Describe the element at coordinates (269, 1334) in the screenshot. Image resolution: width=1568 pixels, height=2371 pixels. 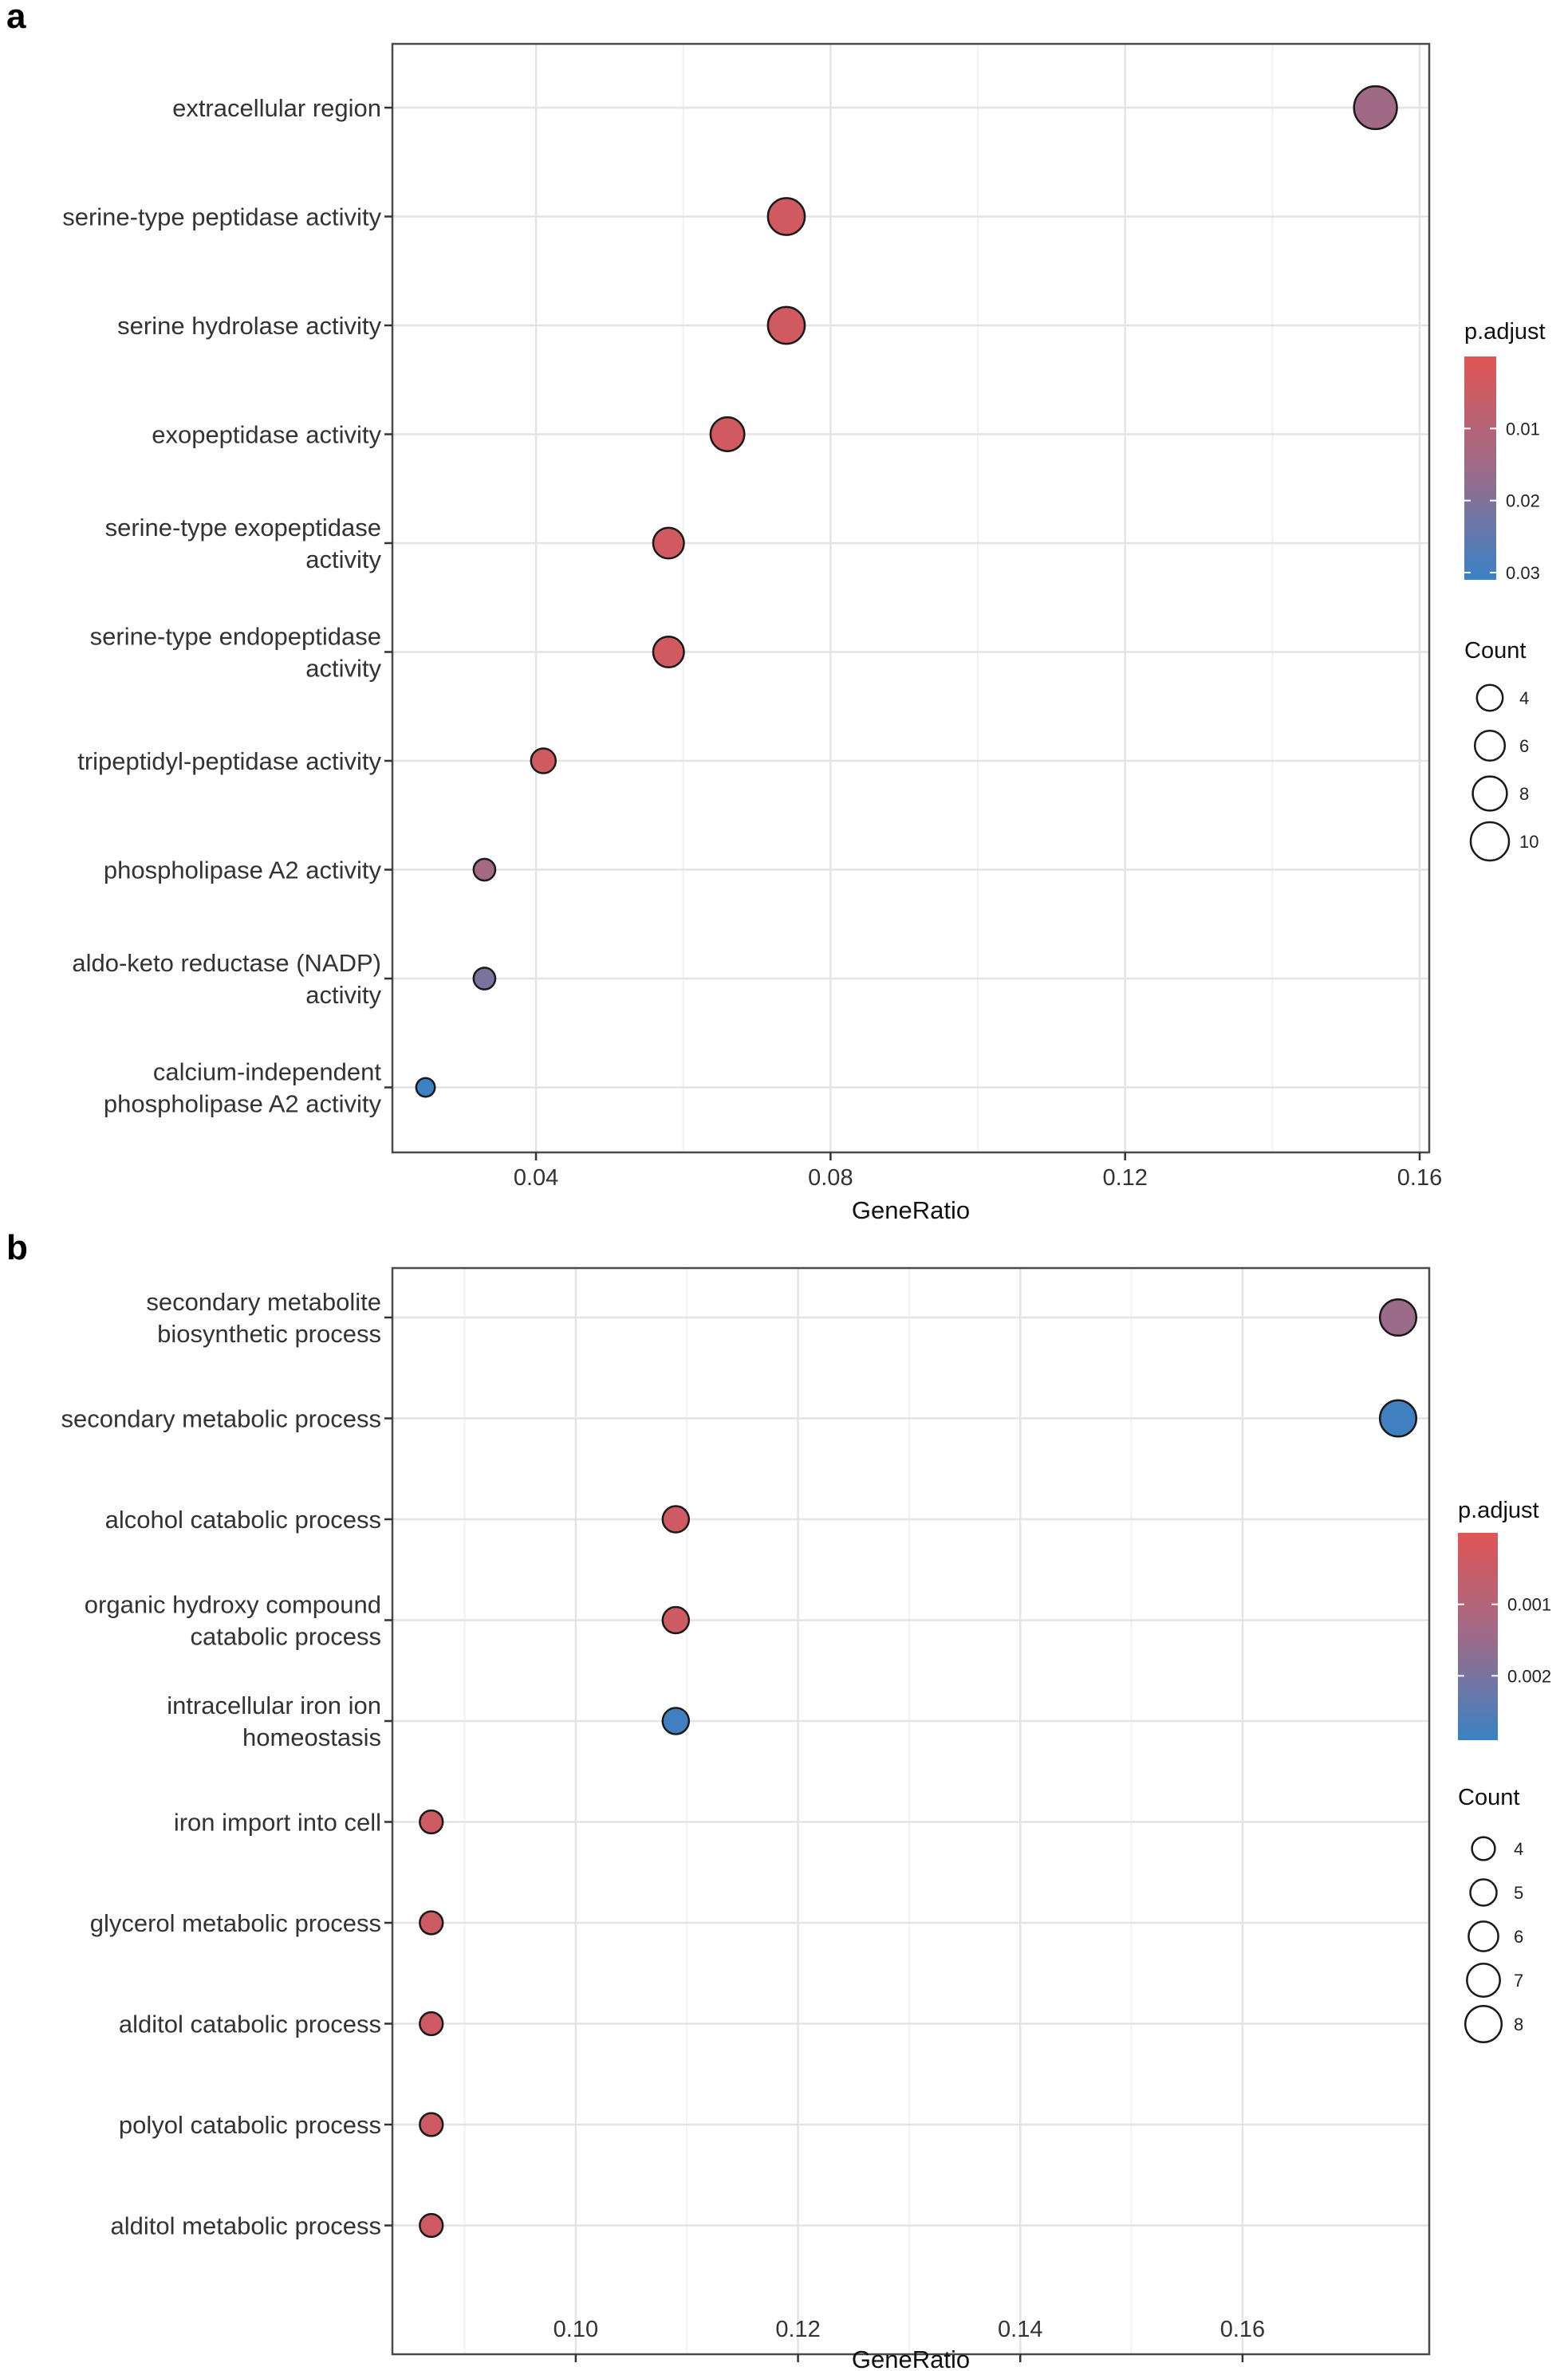
I see `y-category-line: biosynthetic process` at that location.